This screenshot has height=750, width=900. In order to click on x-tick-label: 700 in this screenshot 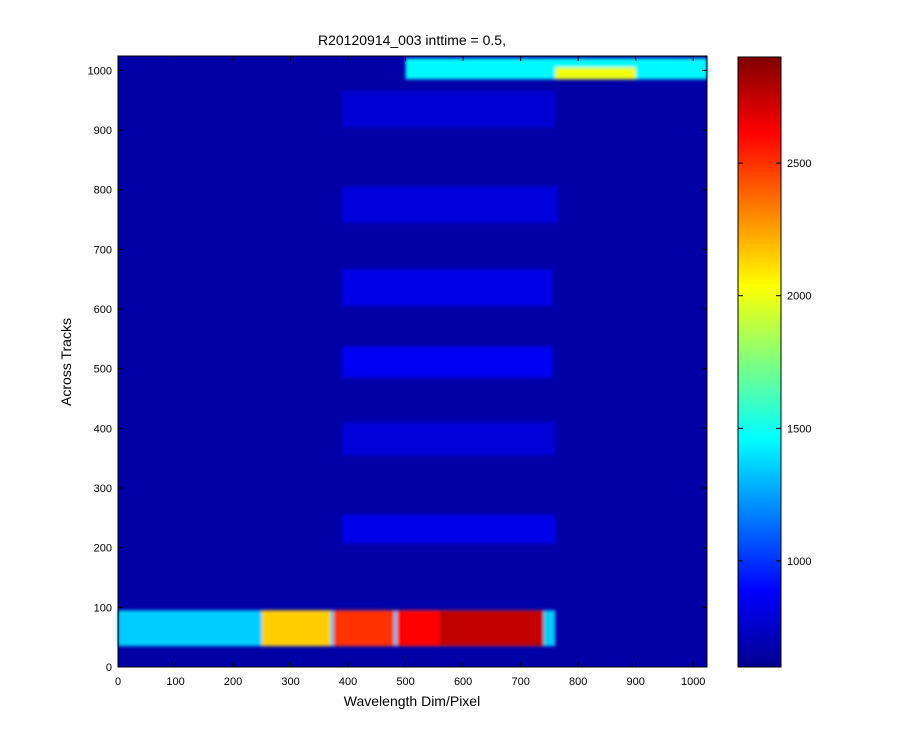, I will do `click(520, 682)`.